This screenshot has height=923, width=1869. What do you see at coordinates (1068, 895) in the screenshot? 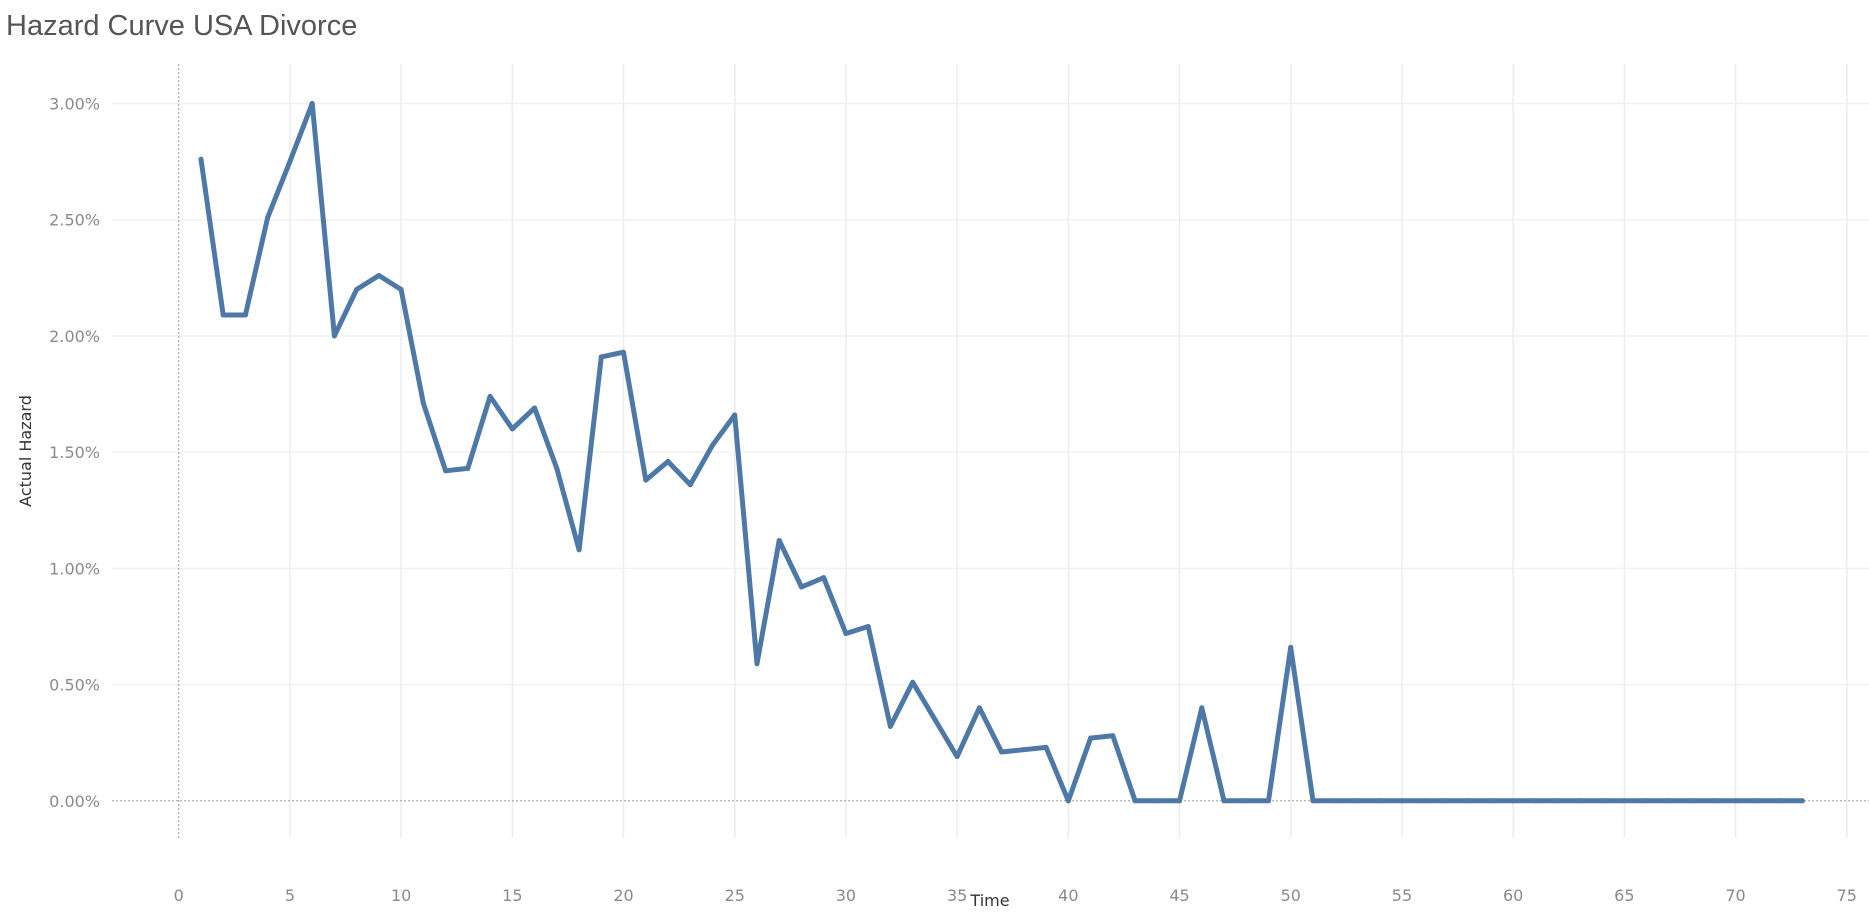
I see `x-tick-label: 40` at bounding box center [1068, 895].